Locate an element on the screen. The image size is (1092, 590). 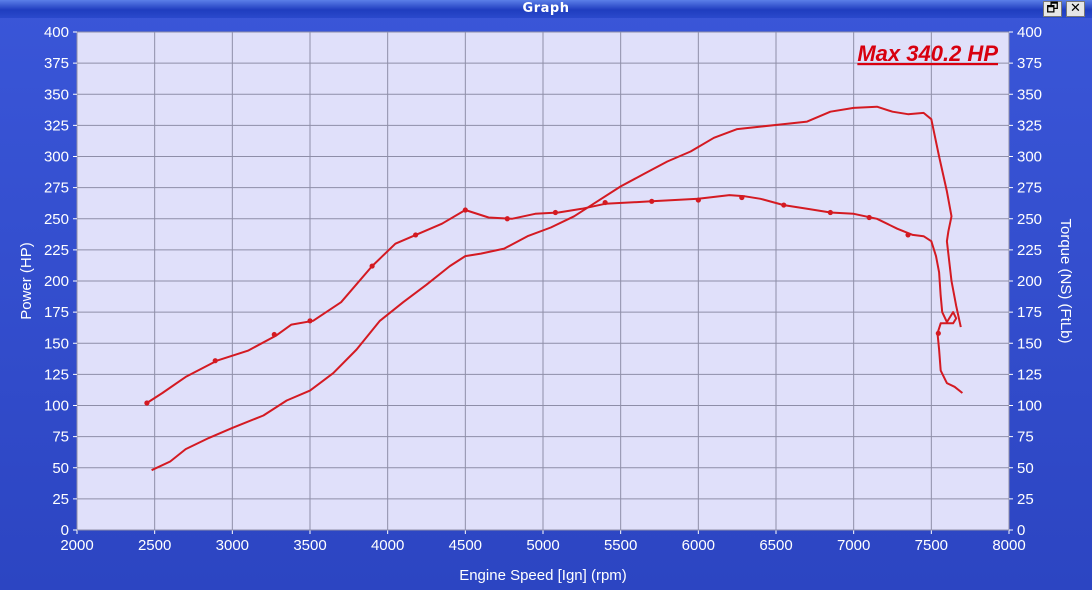
x-tick-label: 5500 is located at coordinates (620, 545).